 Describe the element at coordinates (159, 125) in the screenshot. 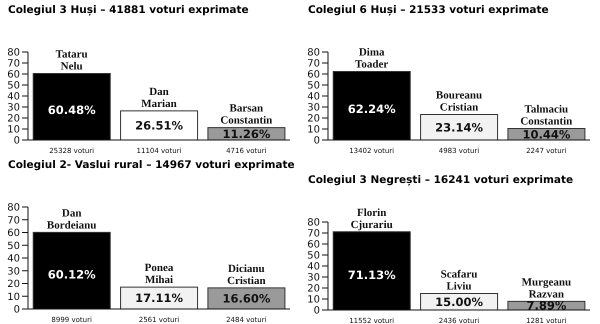

I see `data-label: 26.51%` at that location.